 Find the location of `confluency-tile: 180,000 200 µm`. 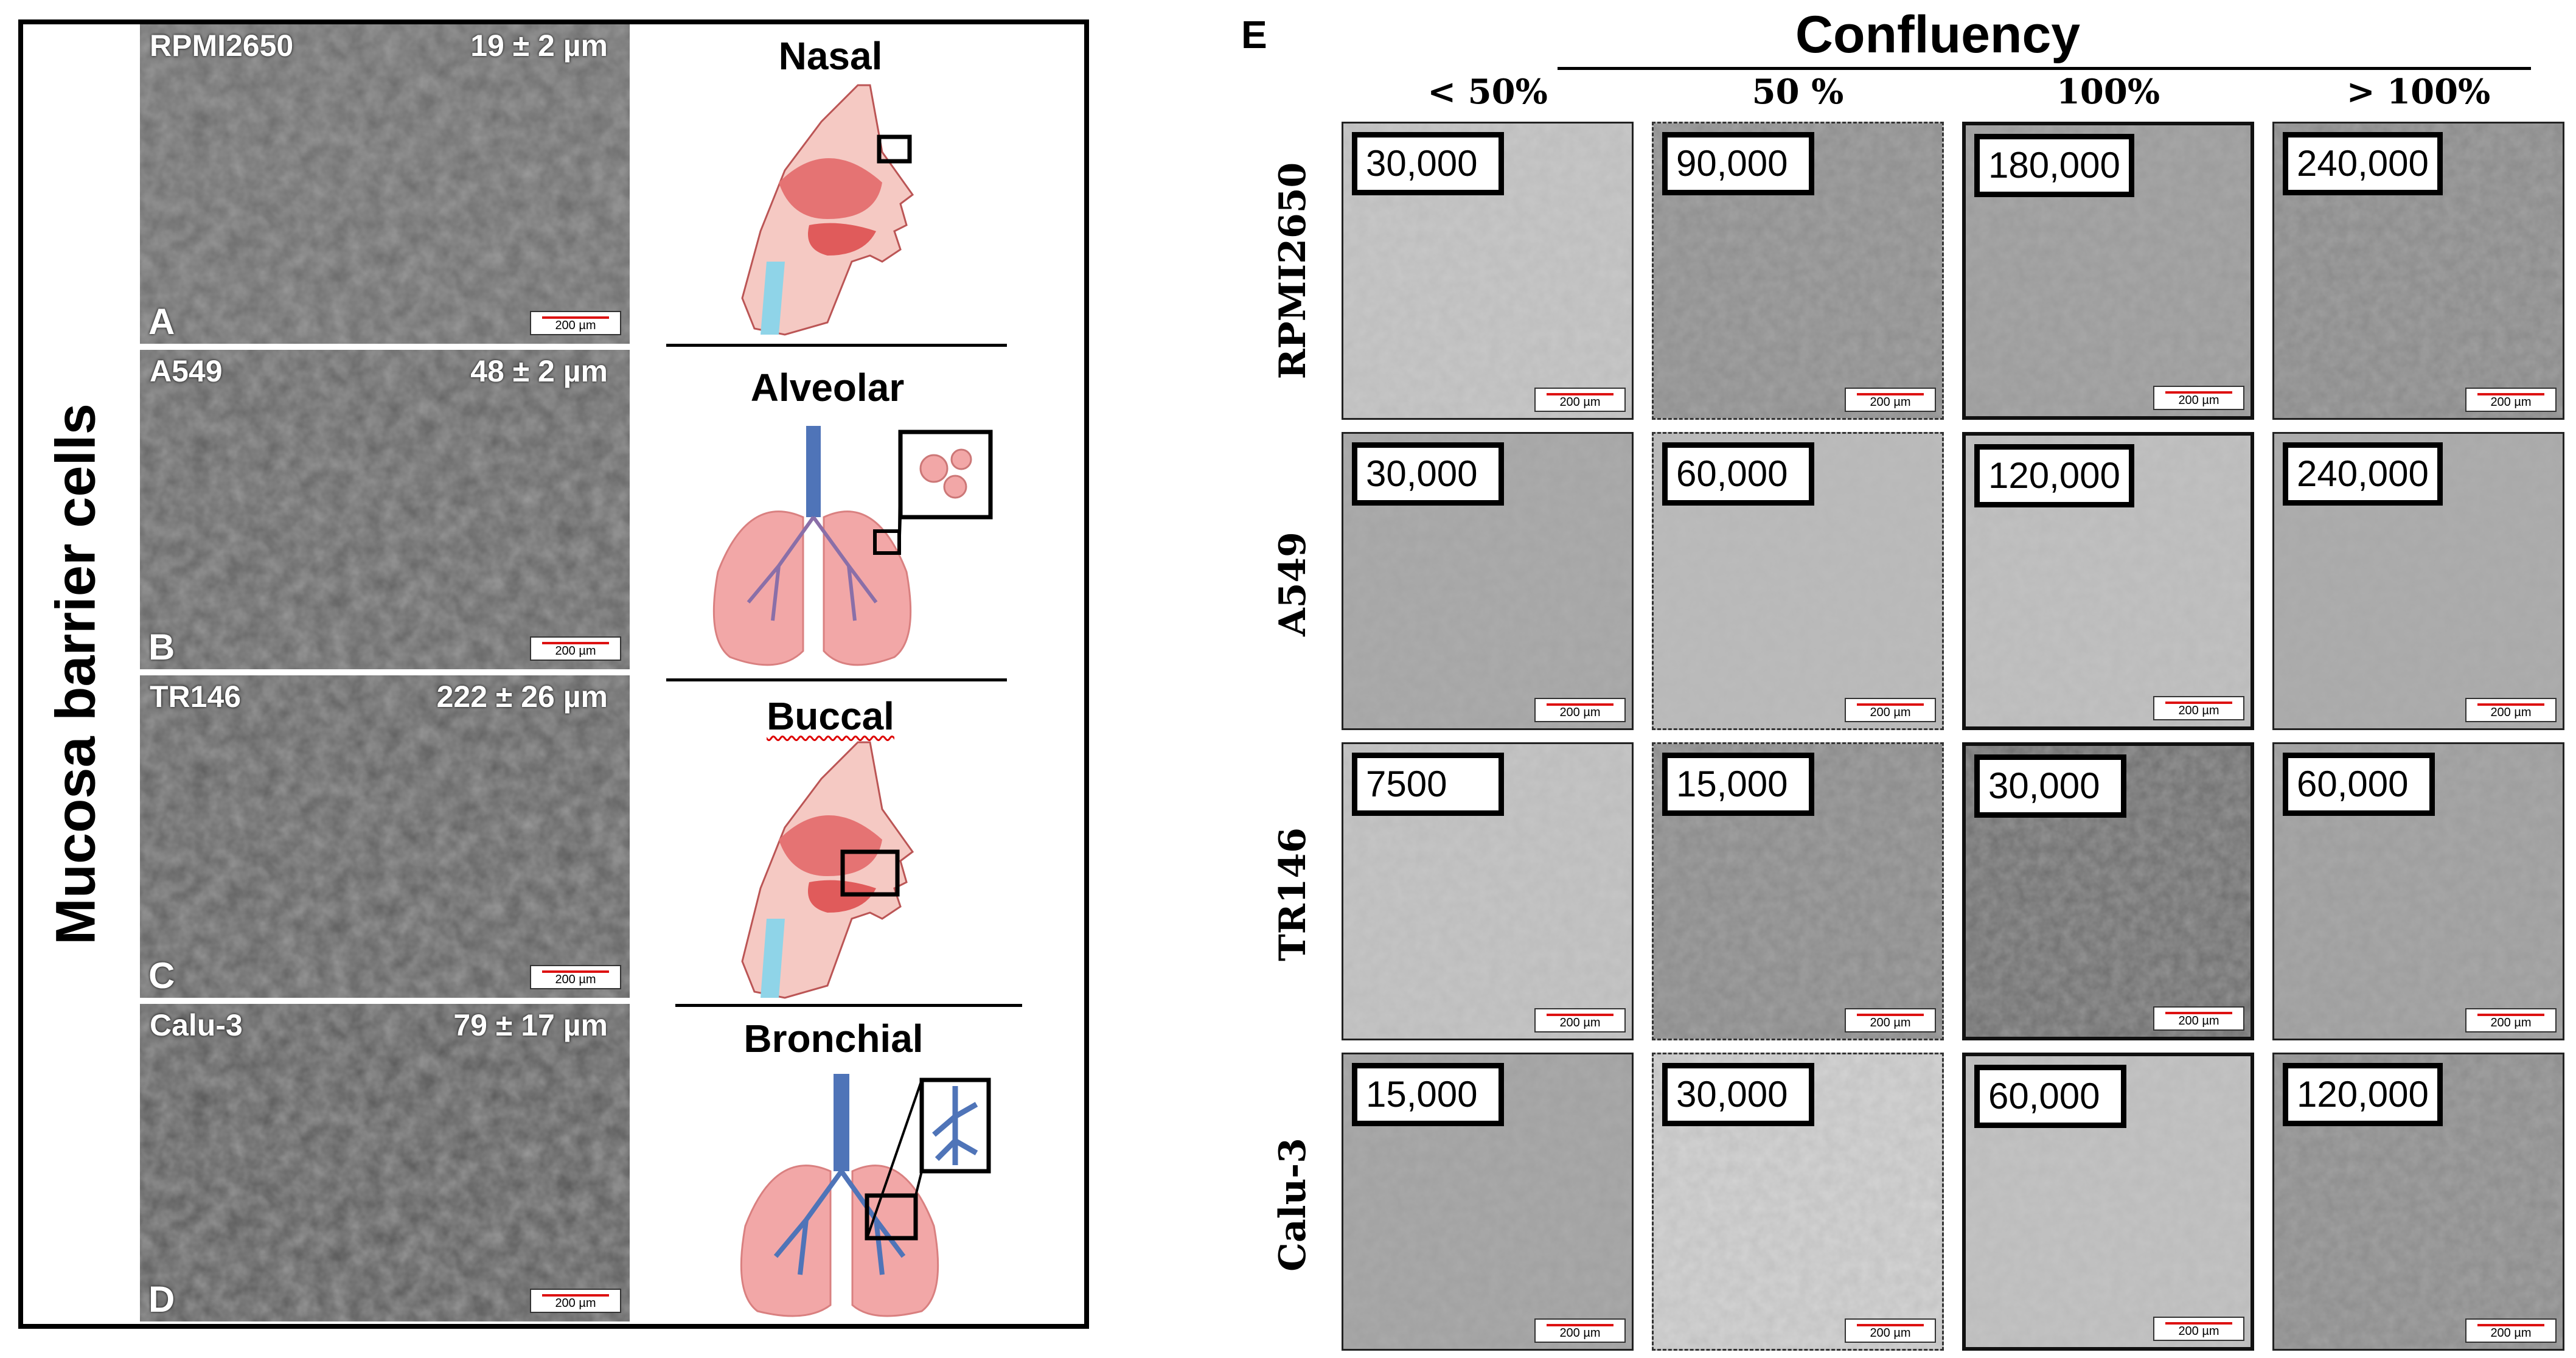

confluency-tile: 180,000 200 µm is located at coordinates (2108, 271).